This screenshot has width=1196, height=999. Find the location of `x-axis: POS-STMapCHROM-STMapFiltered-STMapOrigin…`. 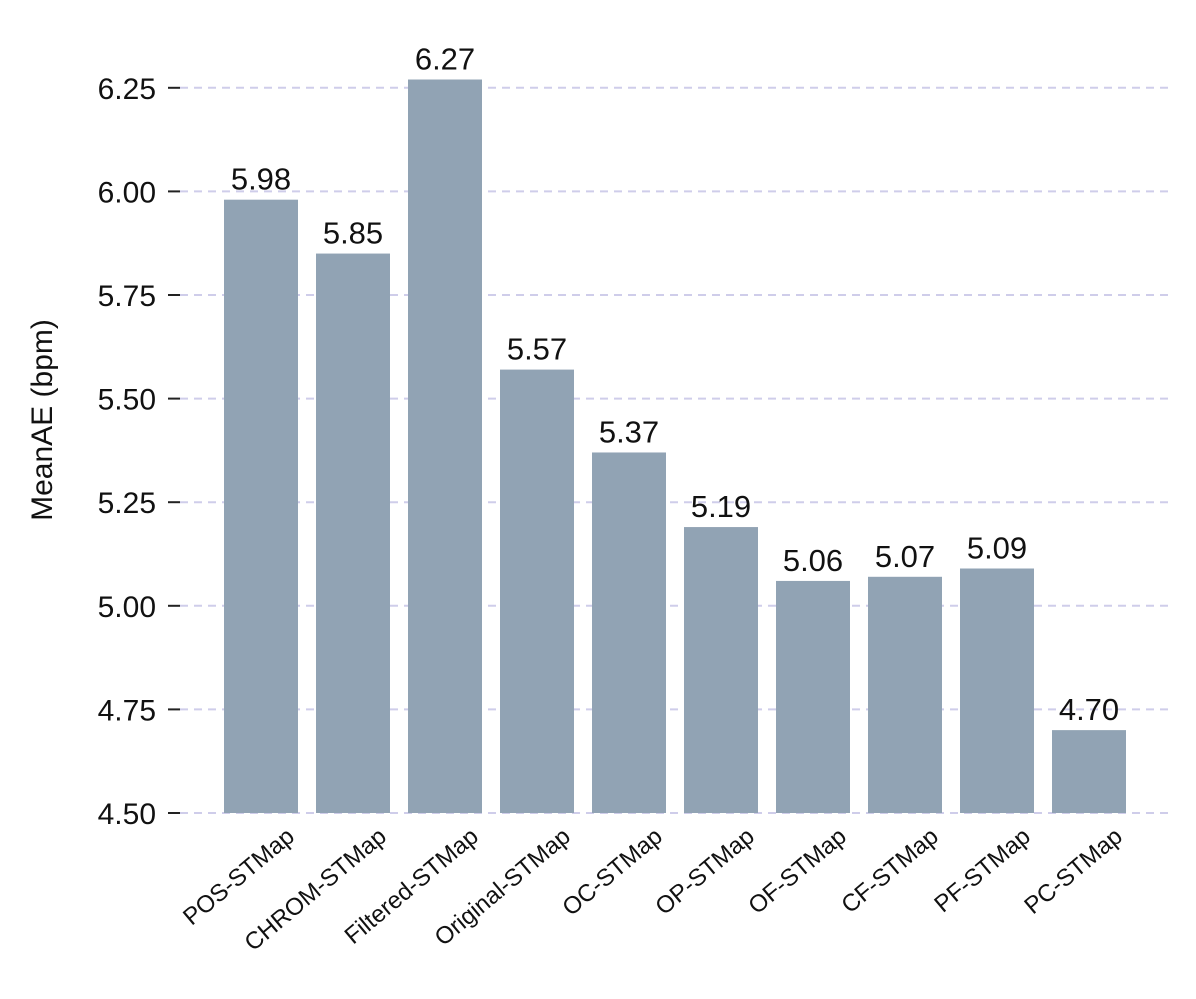

x-axis: POS-STMapCHROM-STMapFiltered-STMapOrigin… is located at coordinates (653, 890).